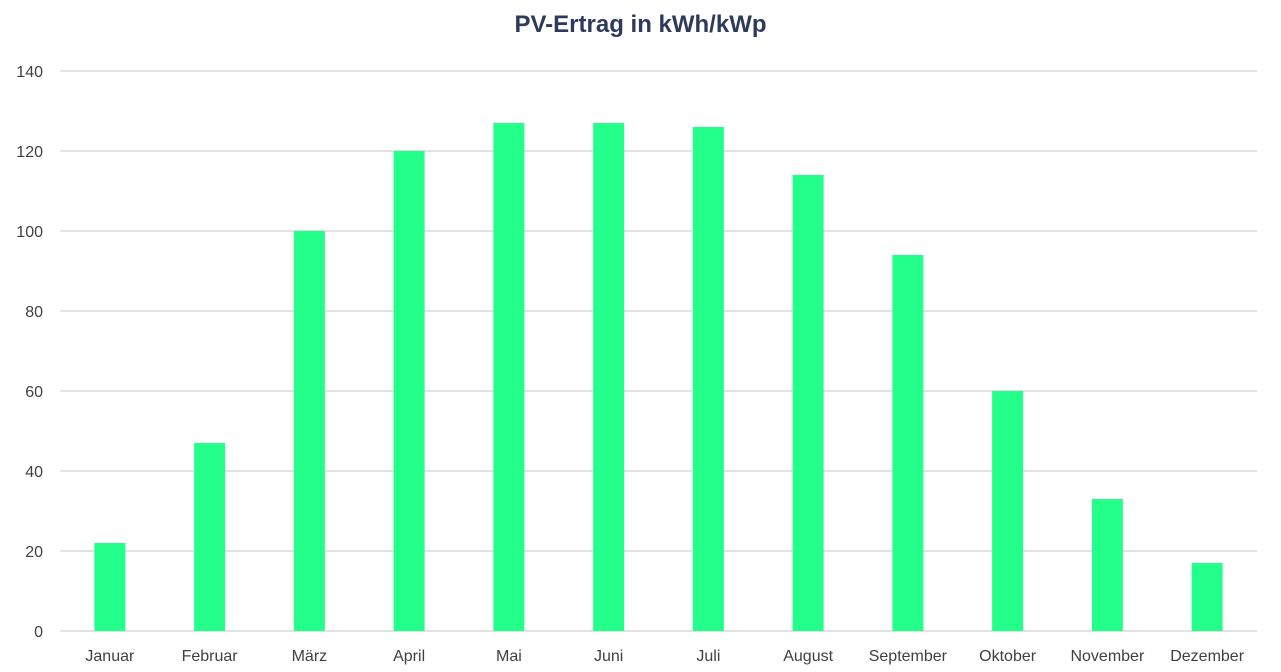  I want to click on bar-juni, so click(609, 377).